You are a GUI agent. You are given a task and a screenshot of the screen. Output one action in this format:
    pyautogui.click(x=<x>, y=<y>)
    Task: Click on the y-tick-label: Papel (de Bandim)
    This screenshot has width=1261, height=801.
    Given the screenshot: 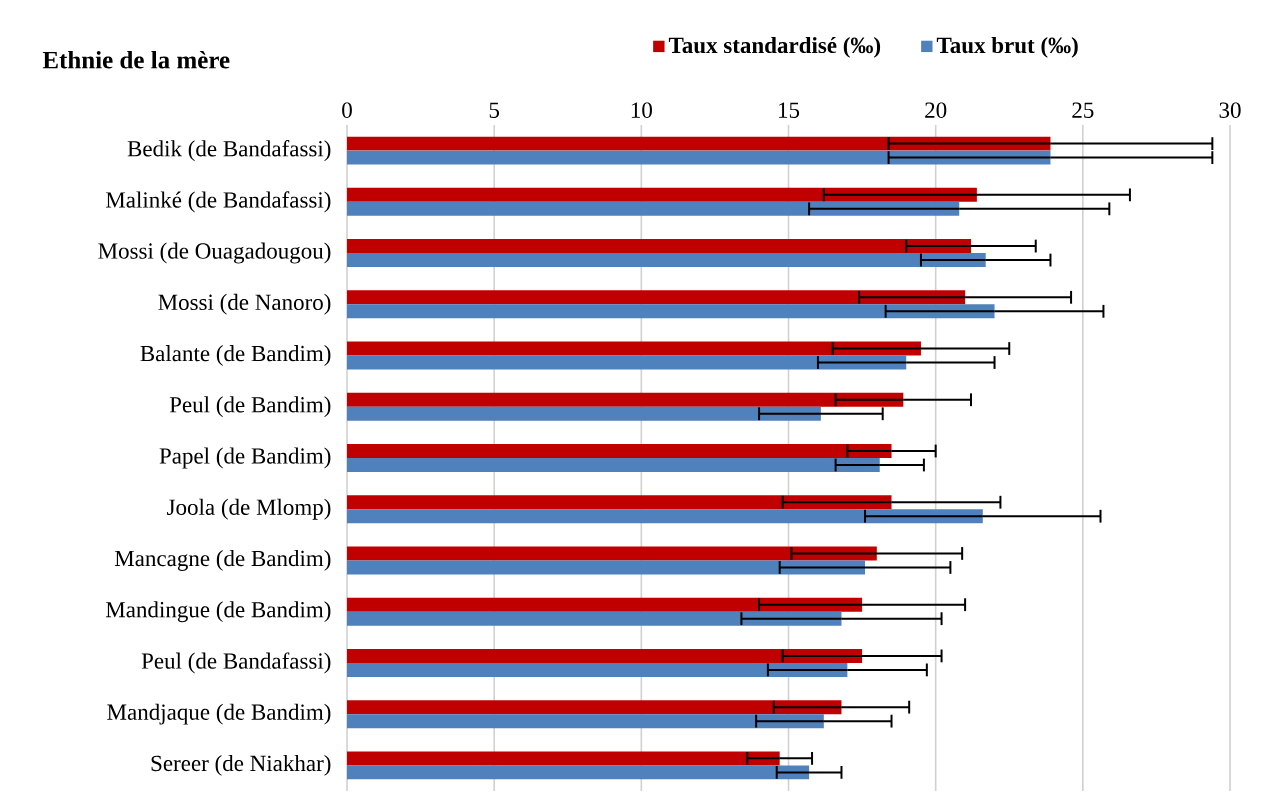 What is the action you would take?
    pyautogui.click(x=245, y=458)
    